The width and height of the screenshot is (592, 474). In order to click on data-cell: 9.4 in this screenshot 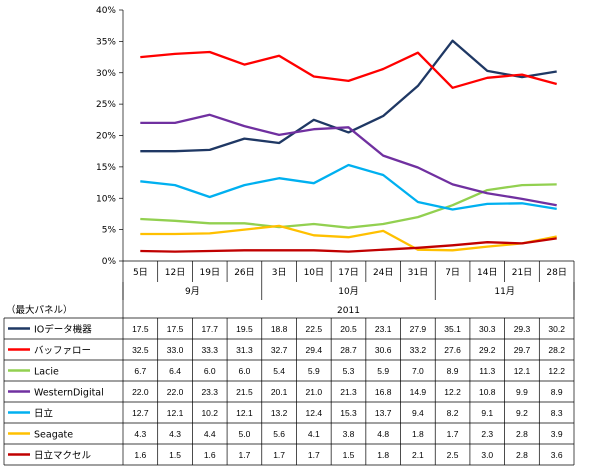, I will do `click(418, 413)`.